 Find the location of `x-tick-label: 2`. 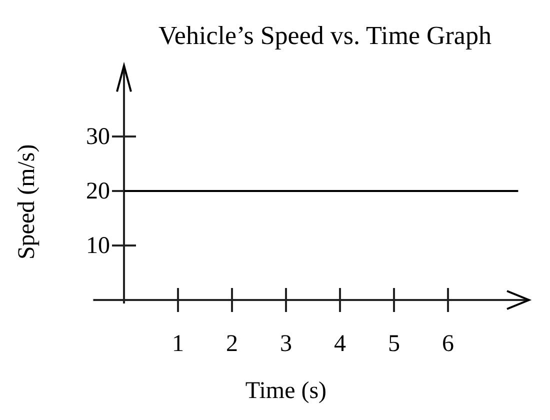

x-tick-label: 2 is located at coordinates (232, 344).